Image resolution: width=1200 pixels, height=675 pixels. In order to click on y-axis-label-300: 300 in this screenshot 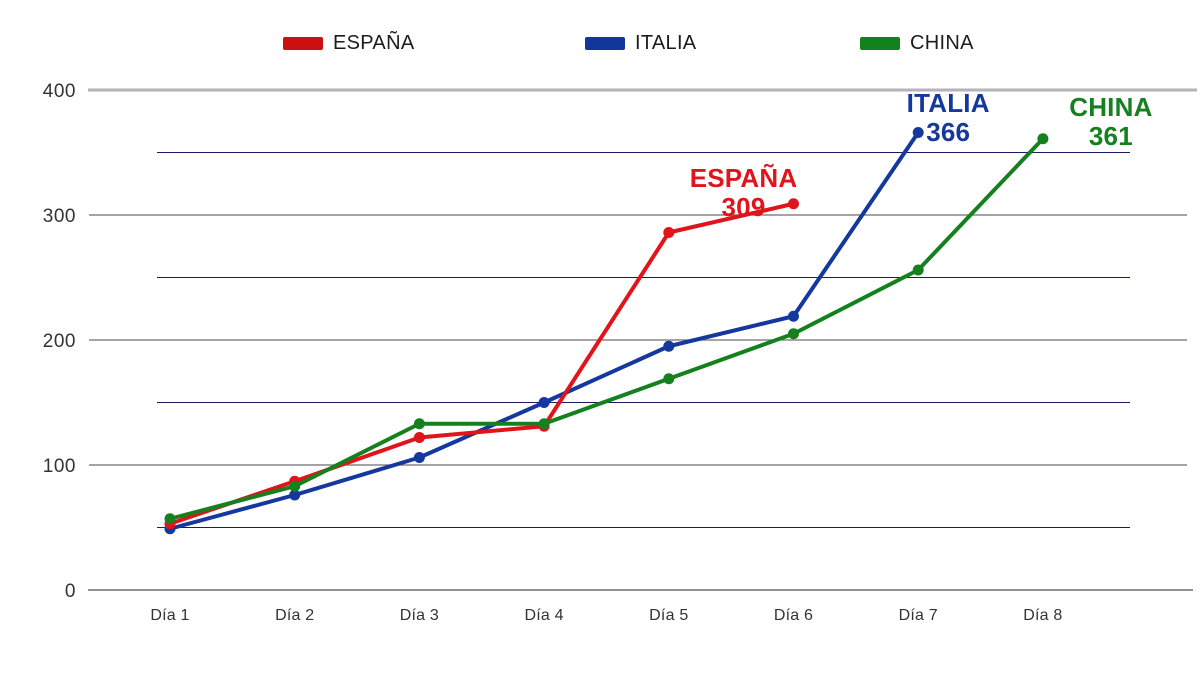, I will do `click(59, 216)`.